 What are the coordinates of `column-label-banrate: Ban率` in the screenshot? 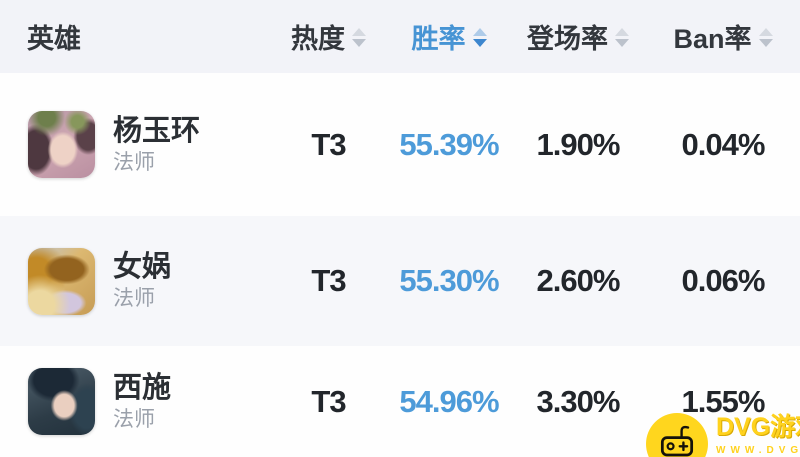 It's located at (712, 39).